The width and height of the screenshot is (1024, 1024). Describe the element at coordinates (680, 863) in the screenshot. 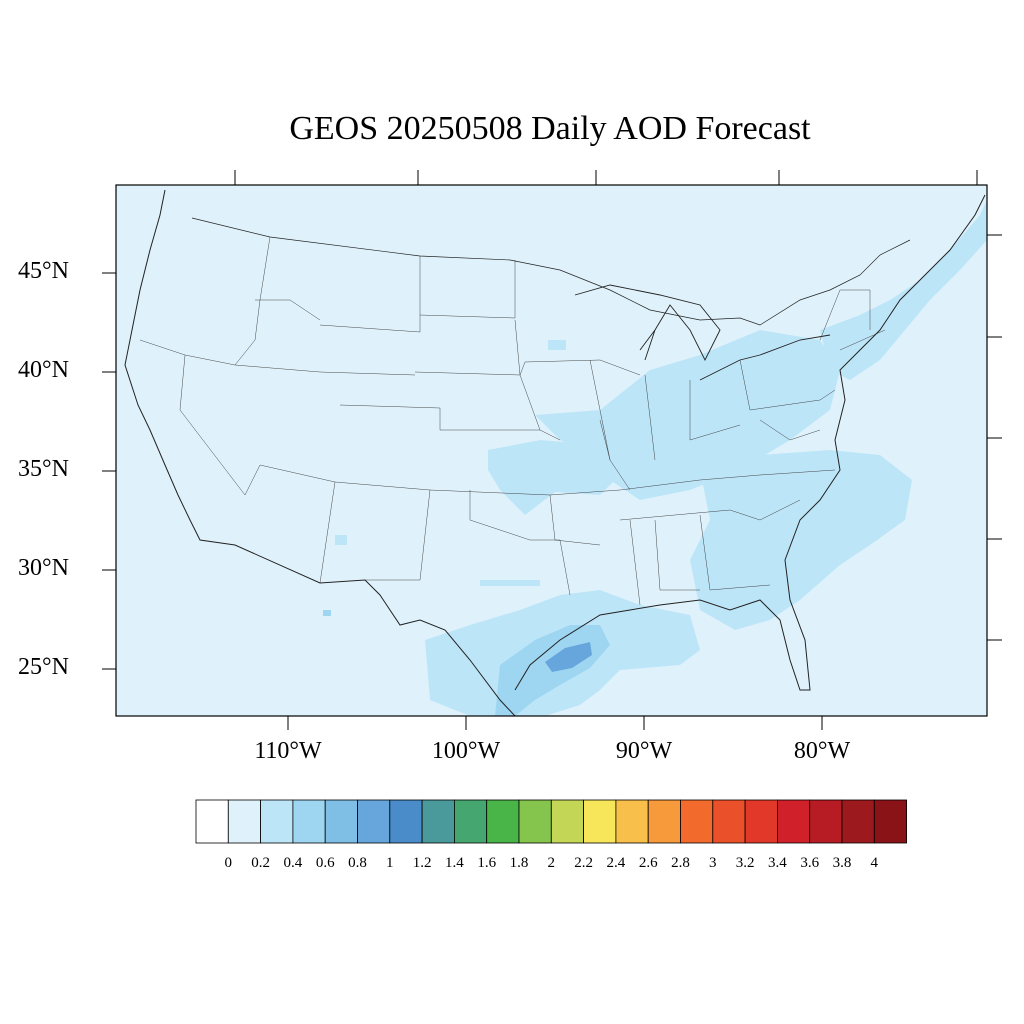

I see `colorbar-tick-label: 2.8` at that location.